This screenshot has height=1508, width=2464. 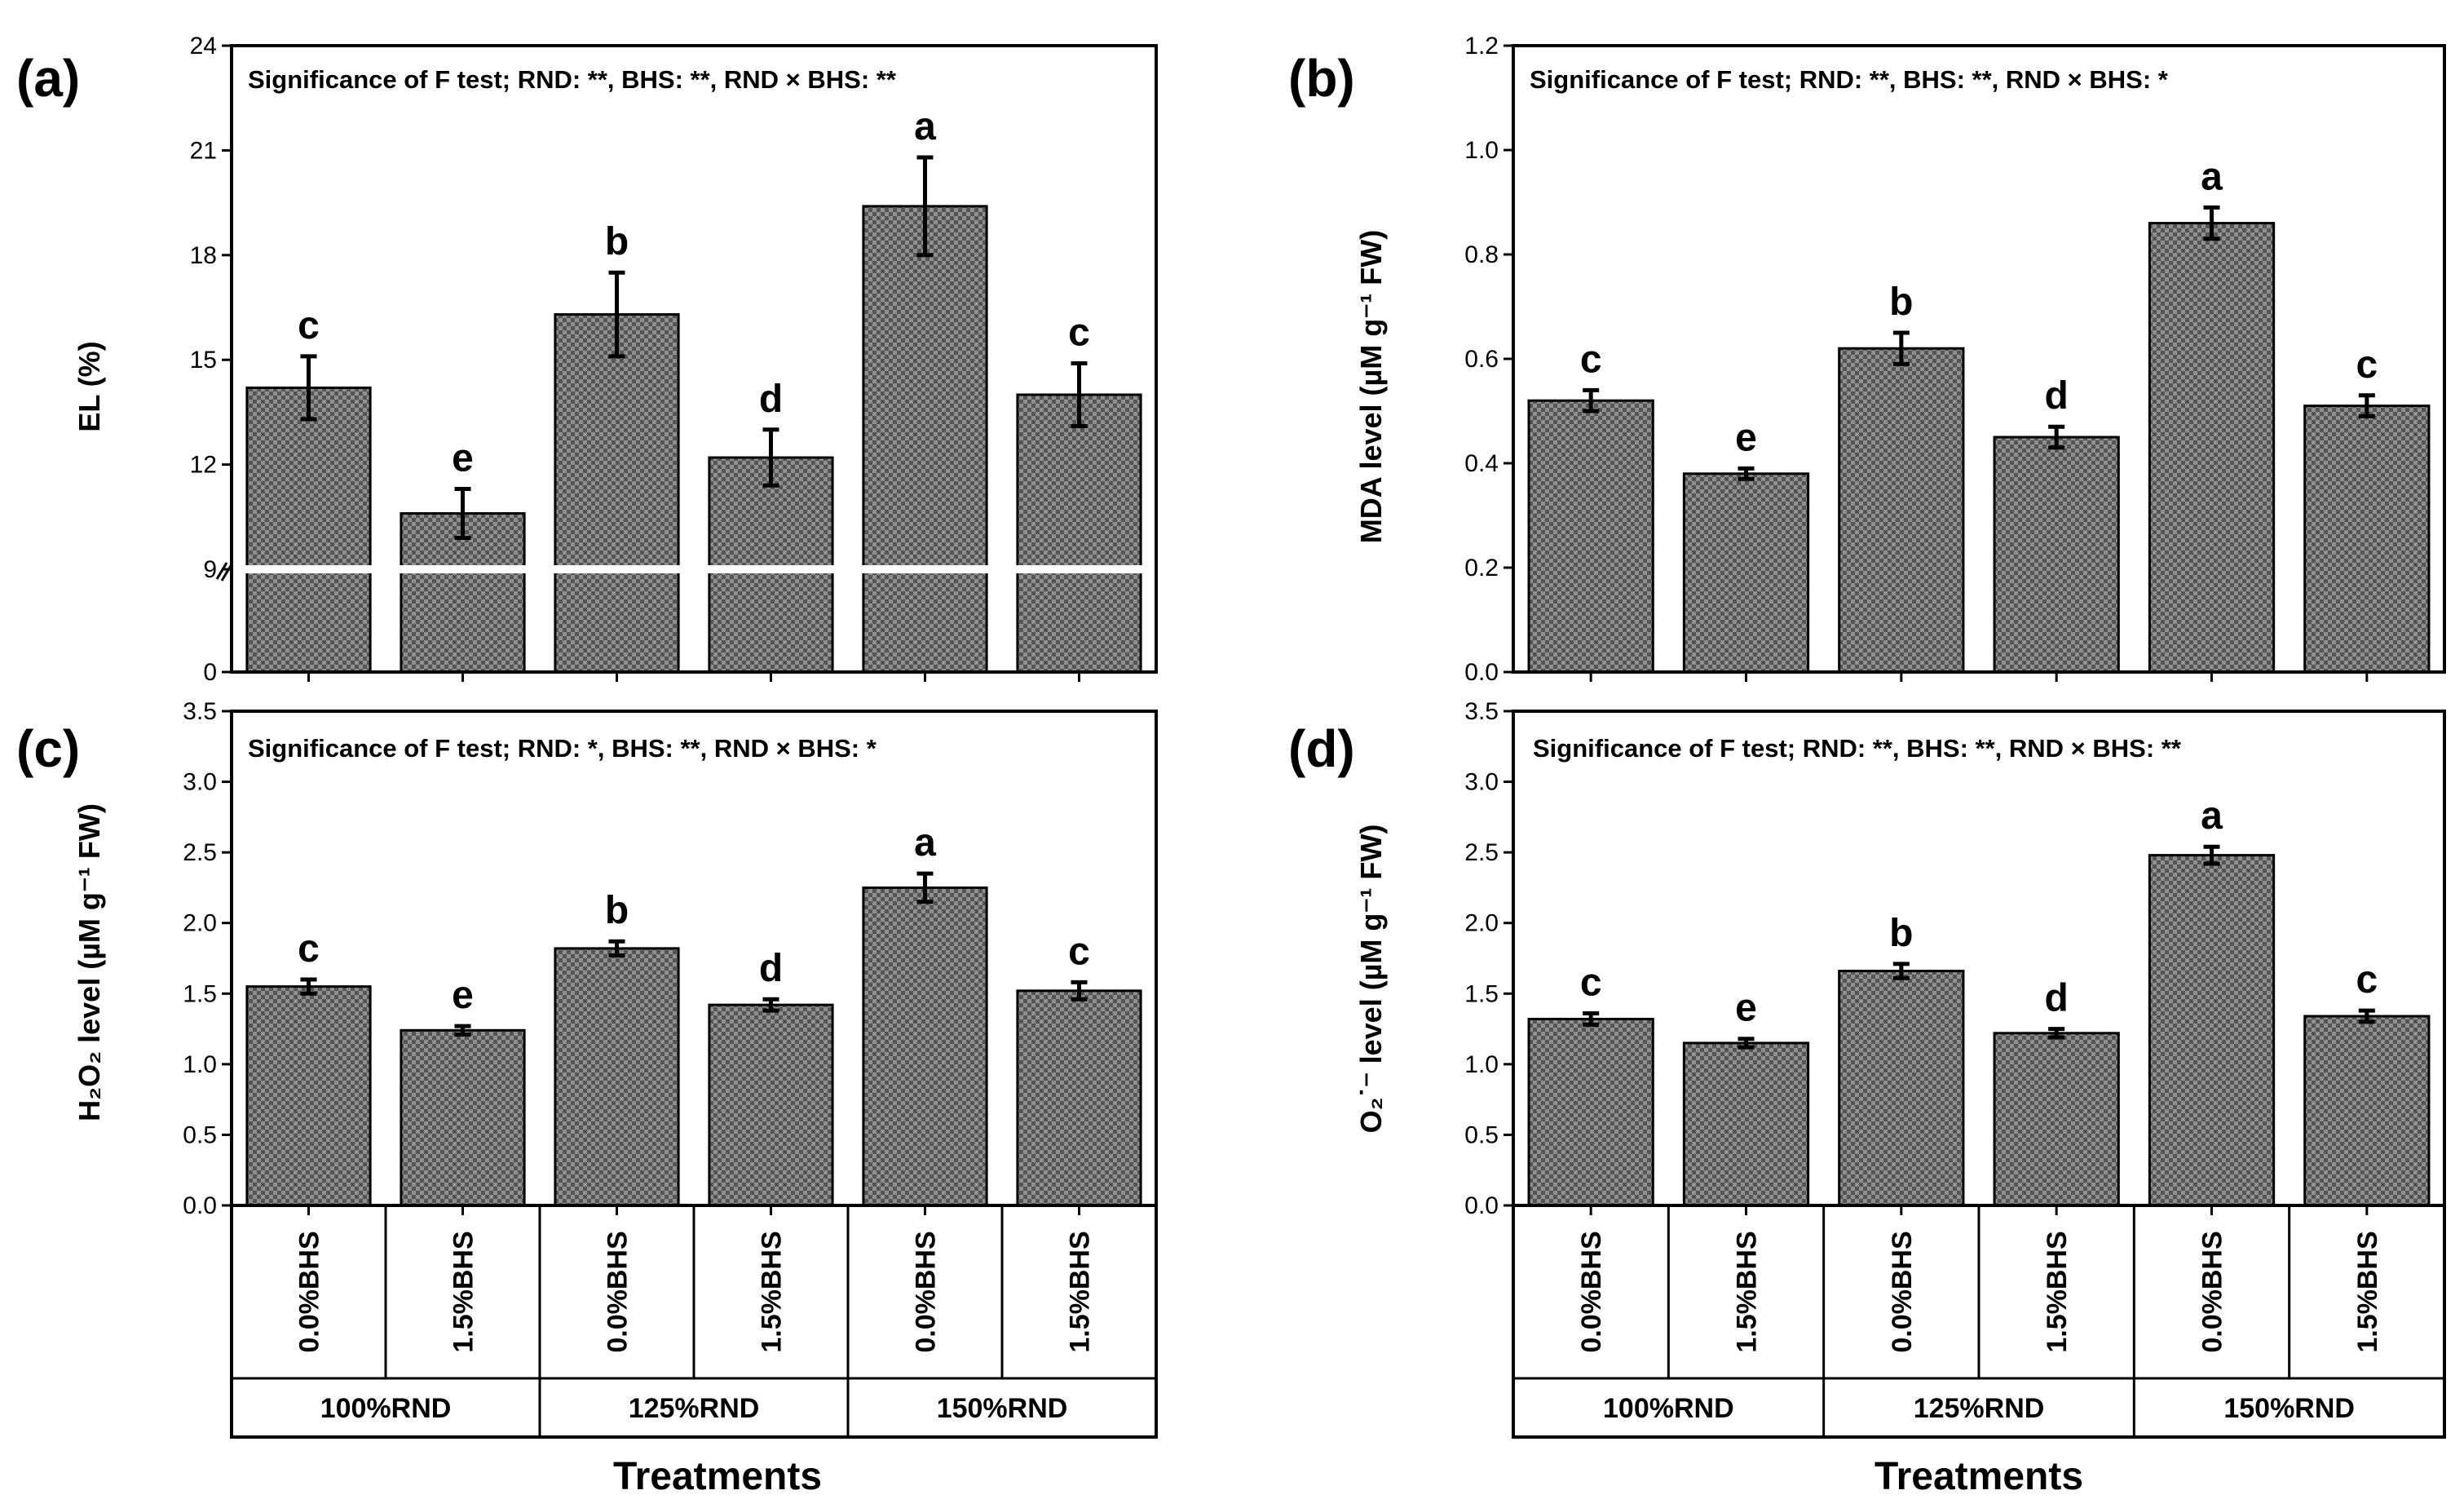 I want to click on panel-b-letter: (b), so click(x=1321, y=78).